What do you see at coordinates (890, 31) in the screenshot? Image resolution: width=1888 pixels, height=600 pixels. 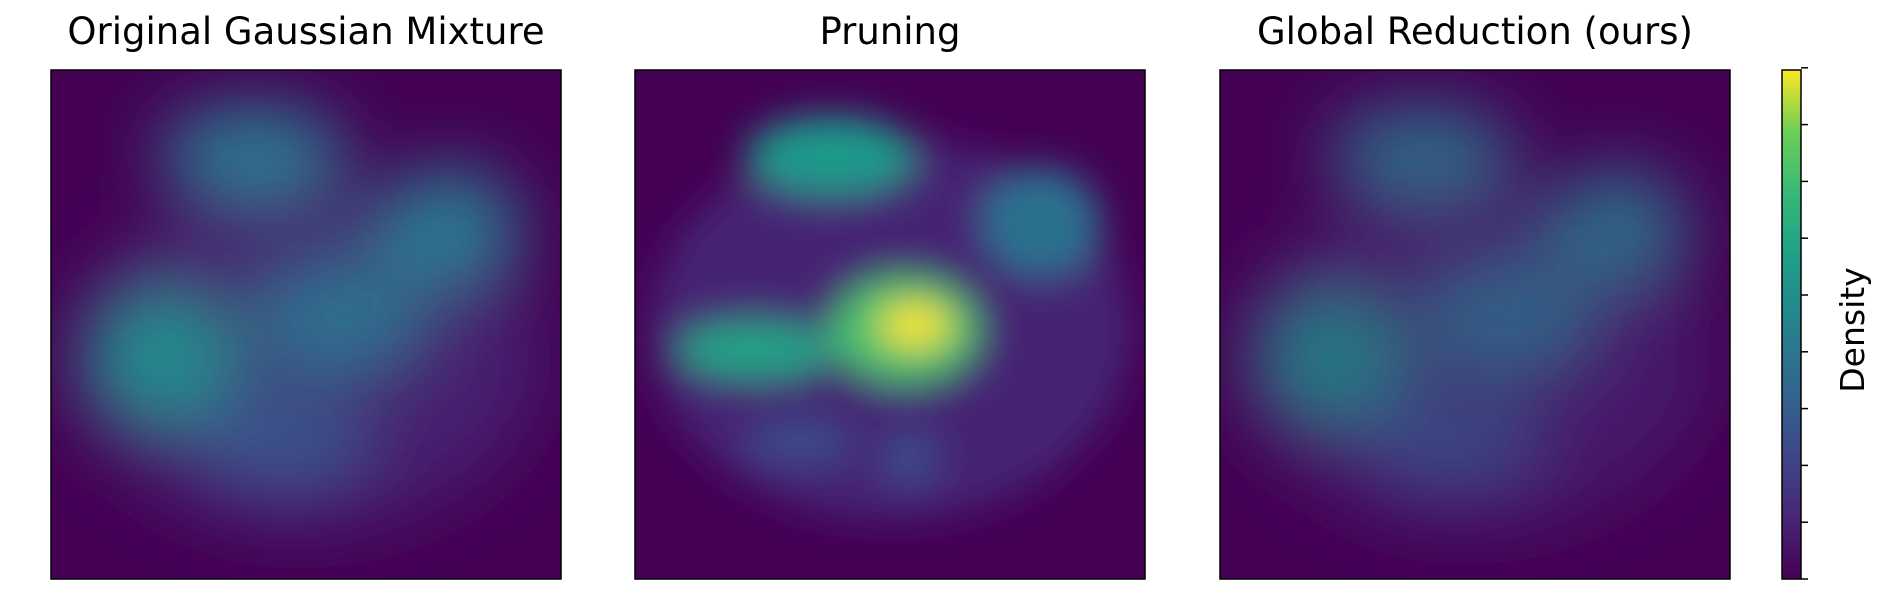 I see `panel-title: Pruning` at bounding box center [890, 31].